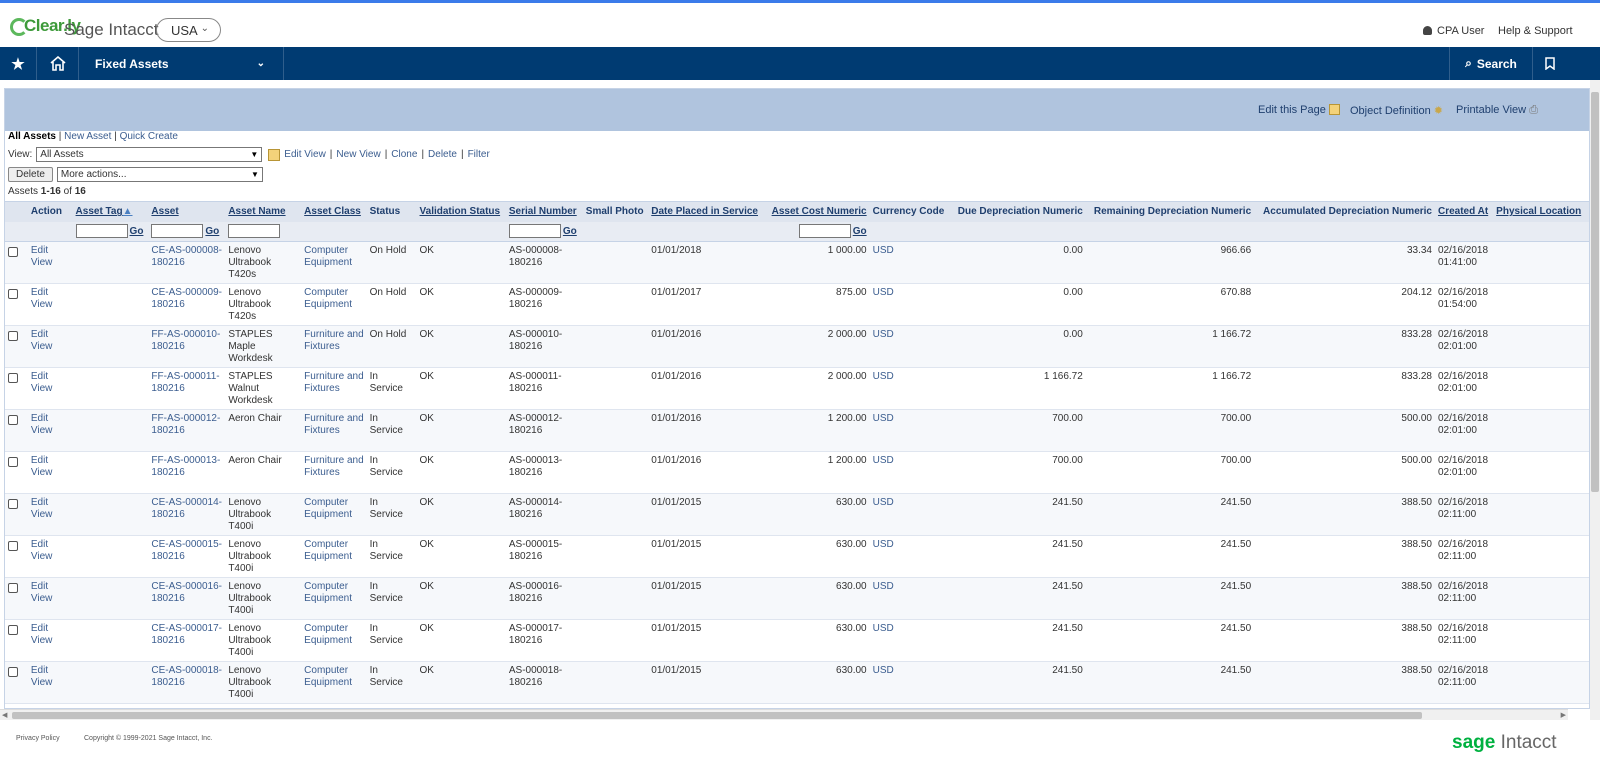  I want to click on tab-all-assets: All Assets, so click(32, 136).